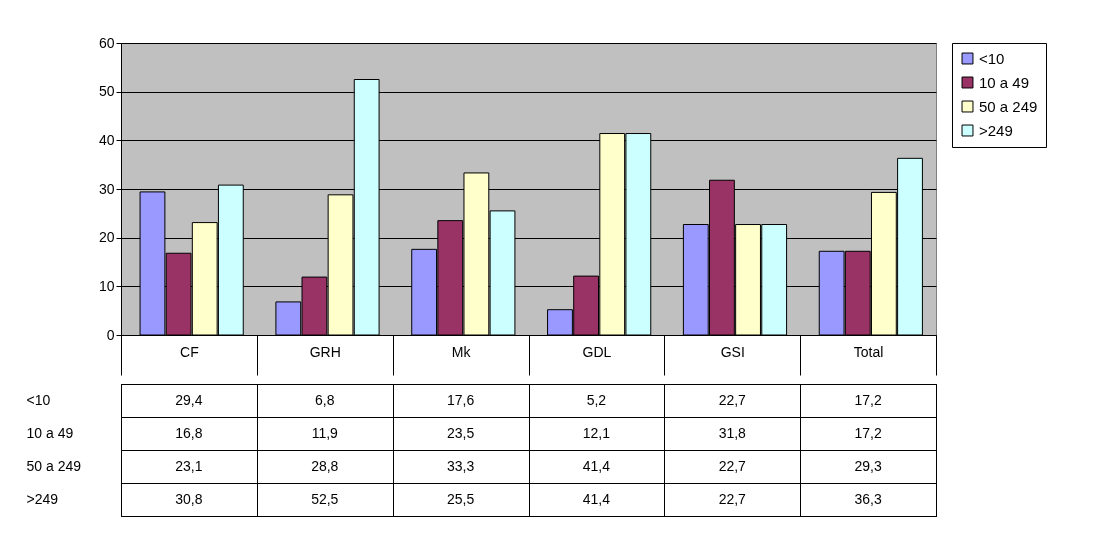 The height and width of the screenshot is (559, 1116). What do you see at coordinates (460, 498) in the screenshot?
I see `data-label: 25,5` at bounding box center [460, 498].